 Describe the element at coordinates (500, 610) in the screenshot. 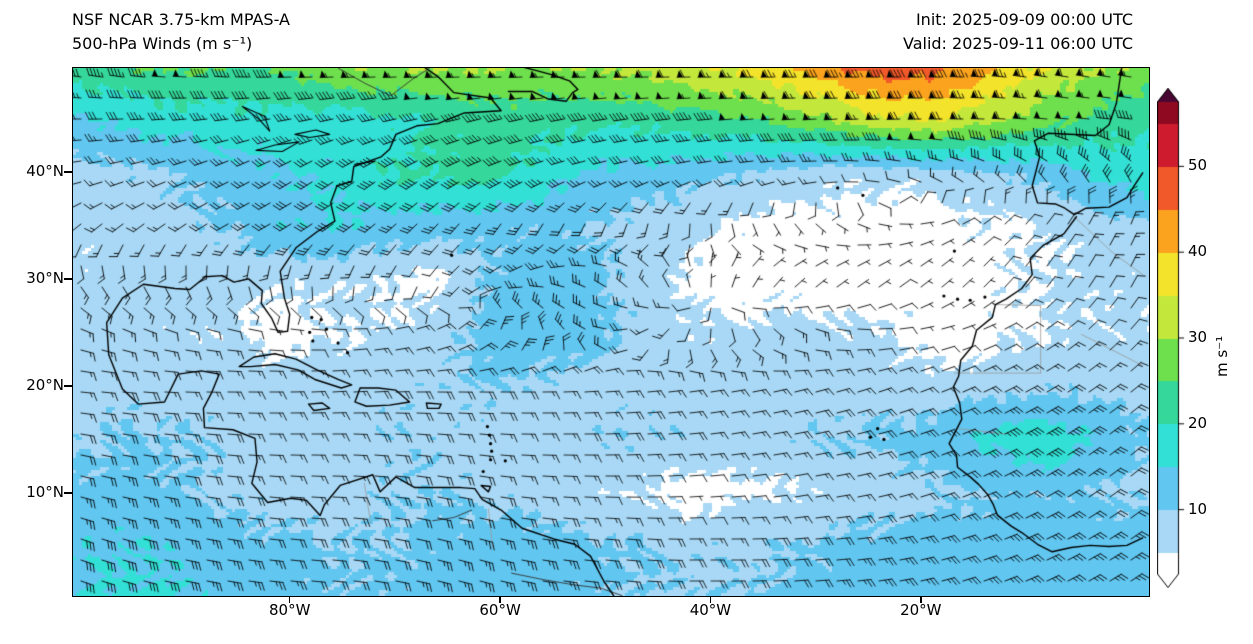

I see `lon-tick-label: 60°W` at that location.